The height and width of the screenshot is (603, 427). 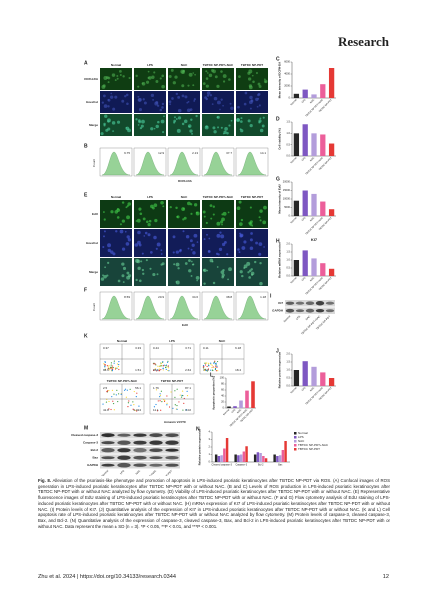 What do you see at coordinates (86, 63) in the screenshot?
I see `panel-letter: A` at bounding box center [86, 63].